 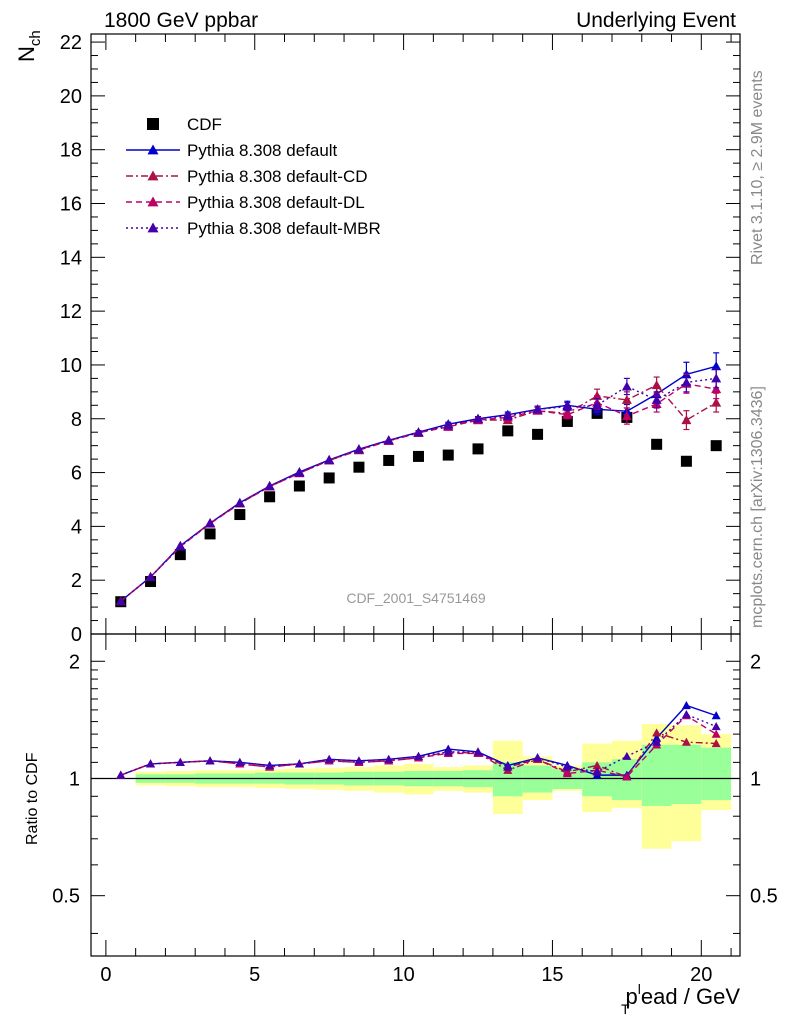 What do you see at coordinates (181, 20) in the screenshot?
I see `header-left-label: 1800 GeV ppbar` at bounding box center [181, 20].